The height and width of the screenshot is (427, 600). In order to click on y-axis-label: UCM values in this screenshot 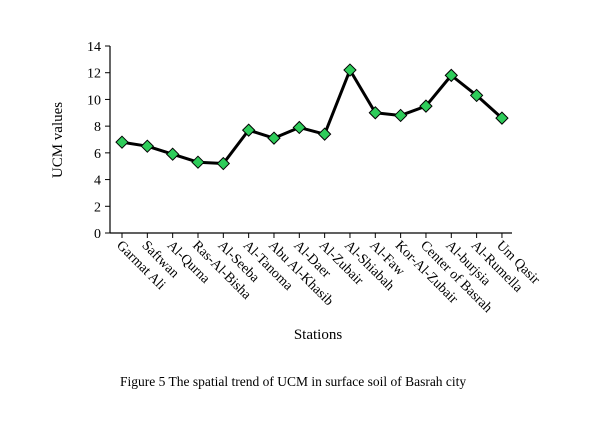, I will do `click(58, 140)`.